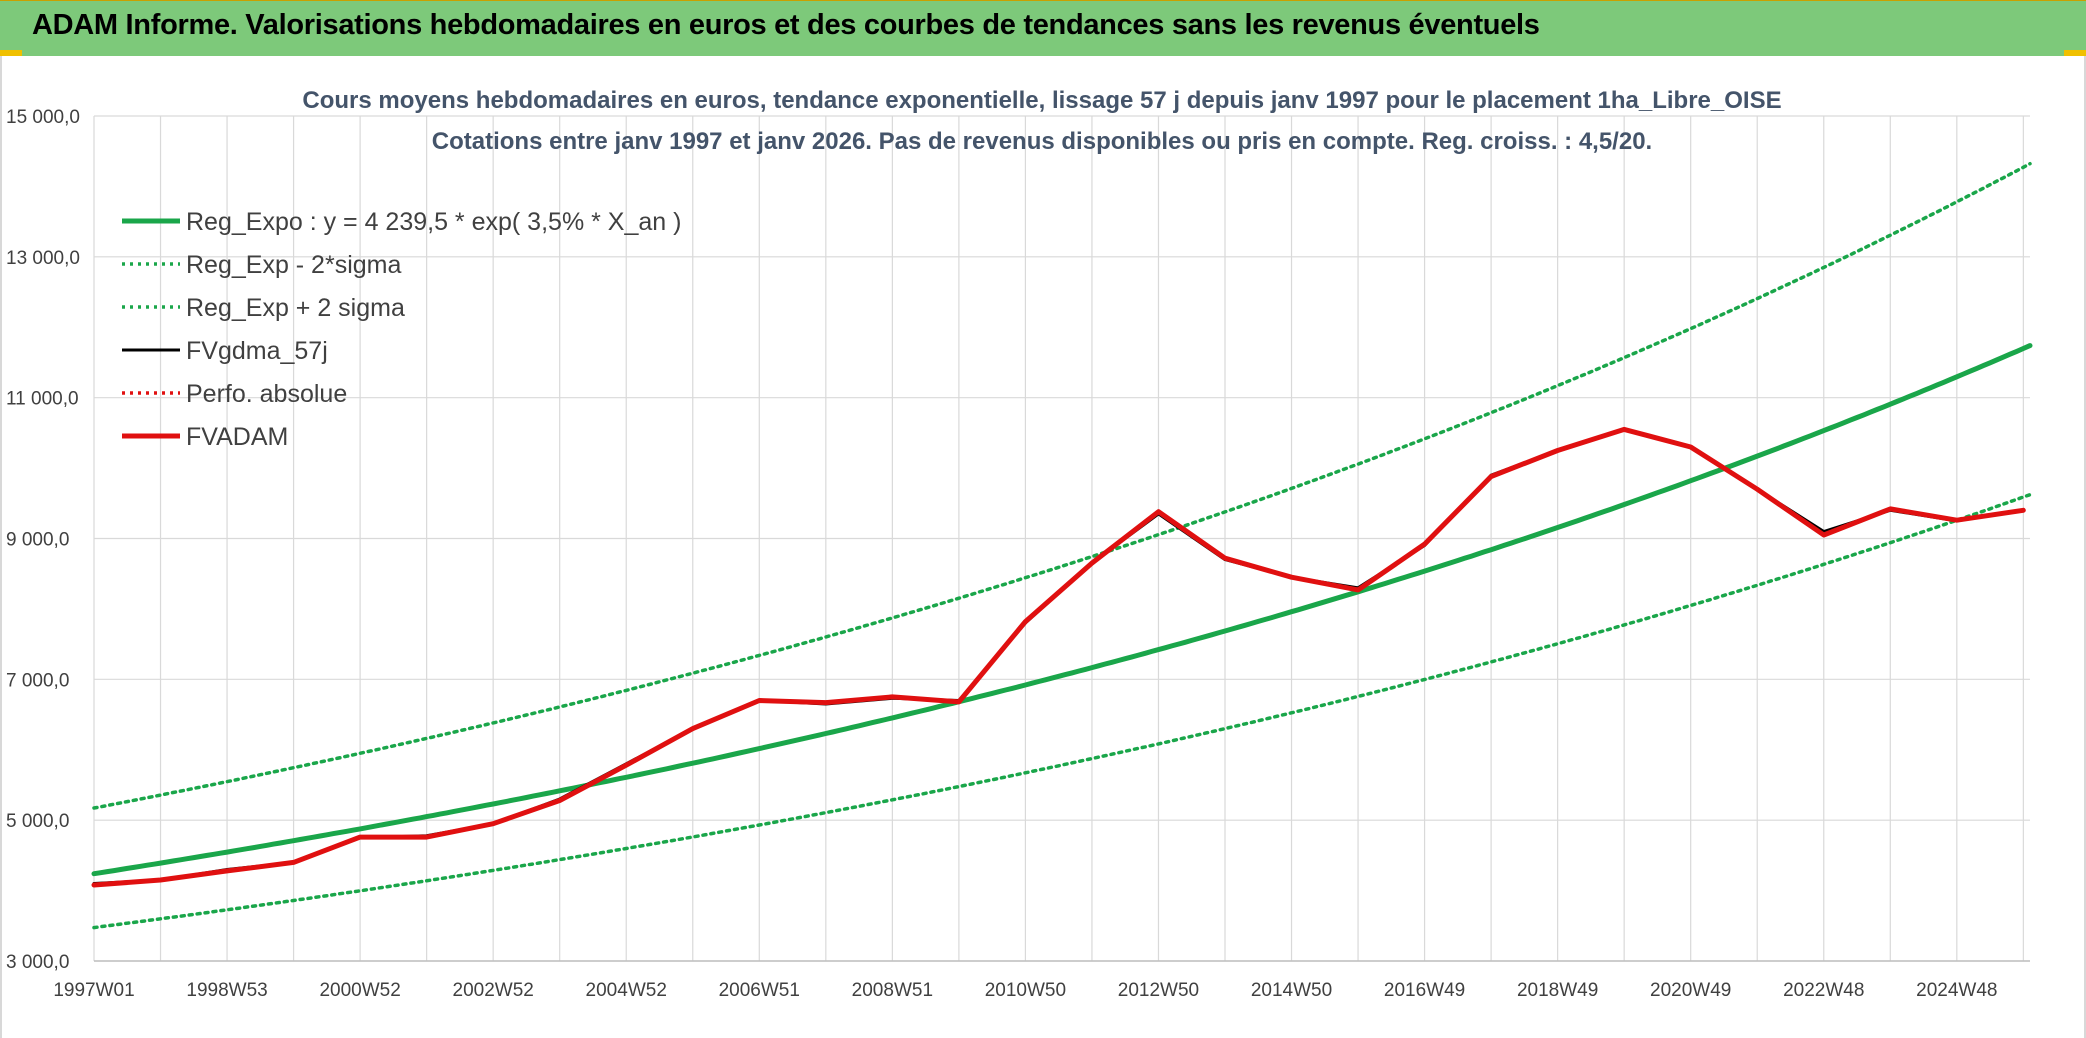 The width and height of the screenshot is (2086, 1038). I want to click on legend-label: FVADAM, so click(237, 437).